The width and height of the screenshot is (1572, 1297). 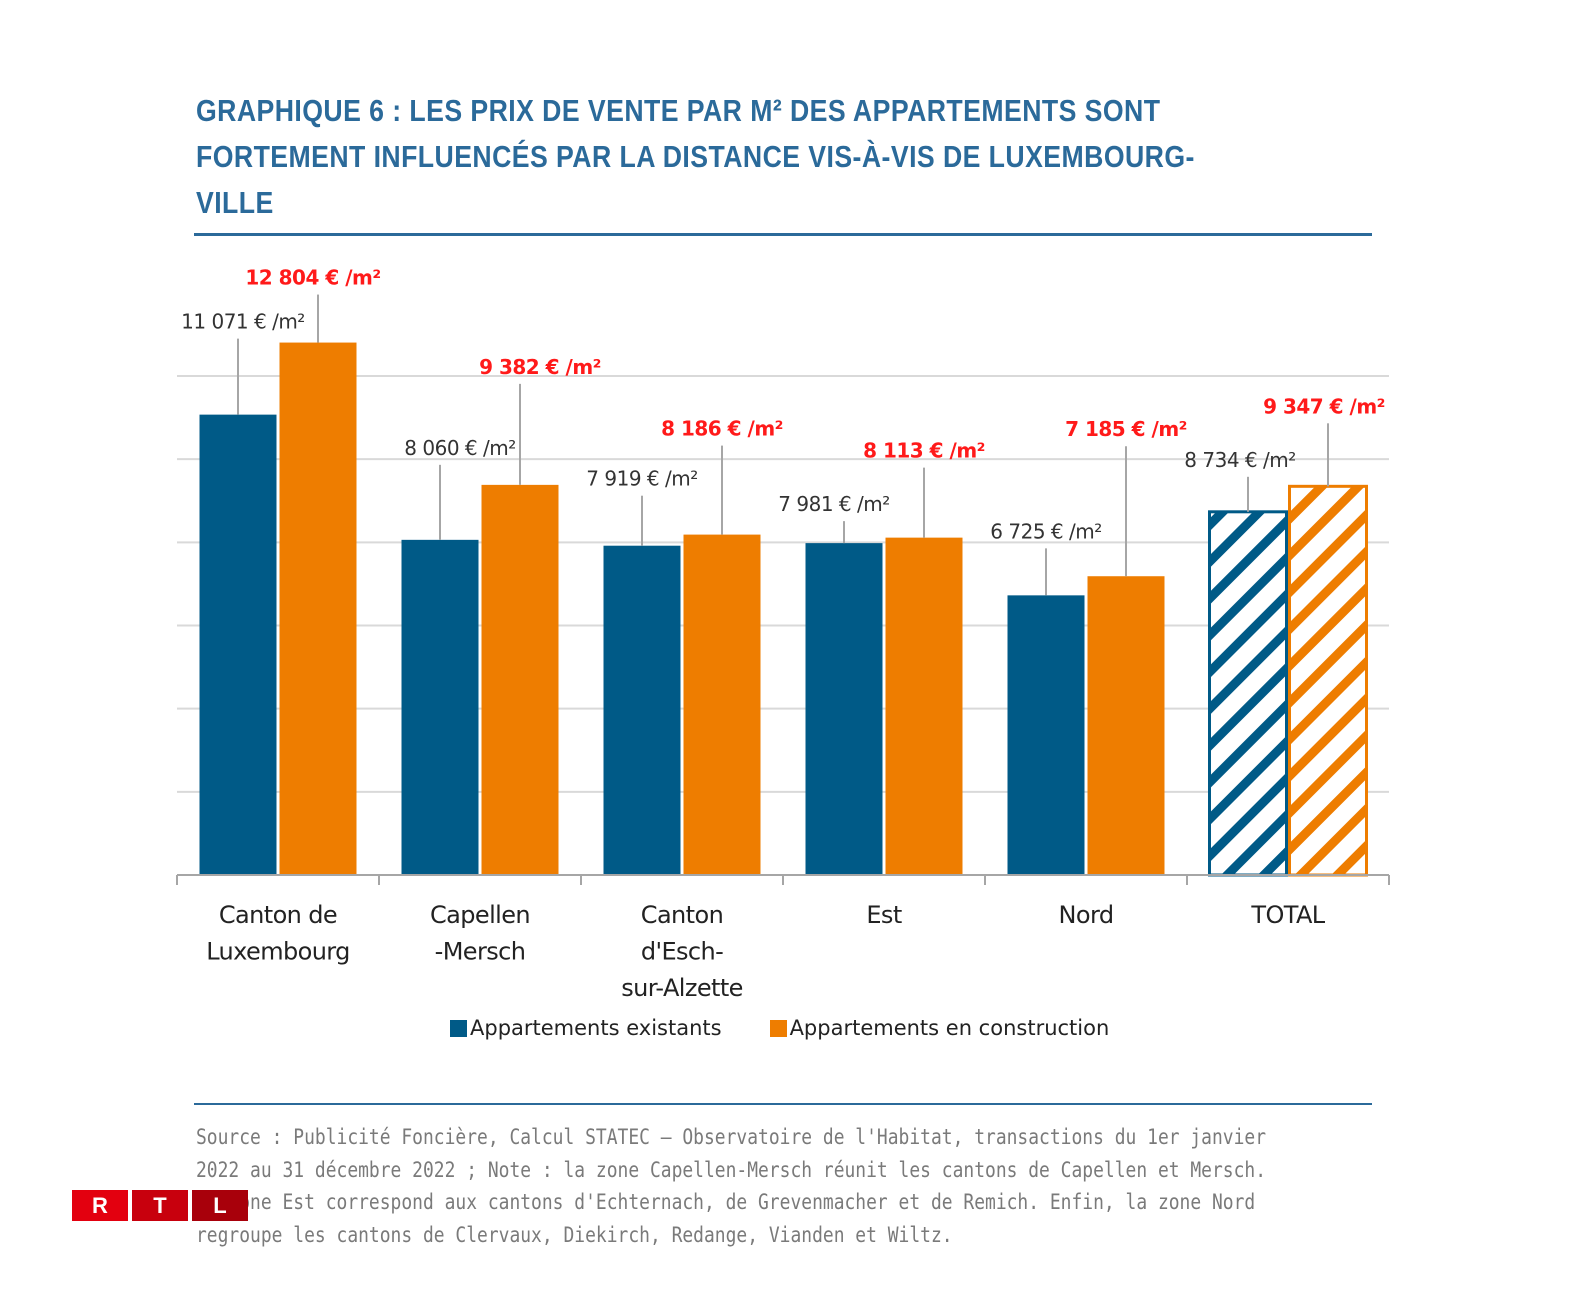 I want to click on x-tick-label: Canton d'Esch-sur-Alzette, so click(x=682, y=951).